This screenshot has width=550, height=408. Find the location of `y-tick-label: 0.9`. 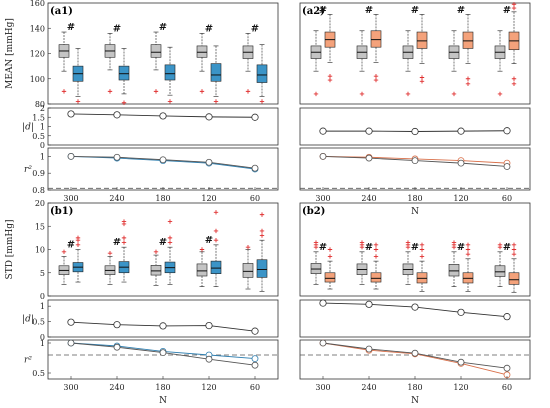

y-tick-label: 0.9 is located at coordinates (38, 173).